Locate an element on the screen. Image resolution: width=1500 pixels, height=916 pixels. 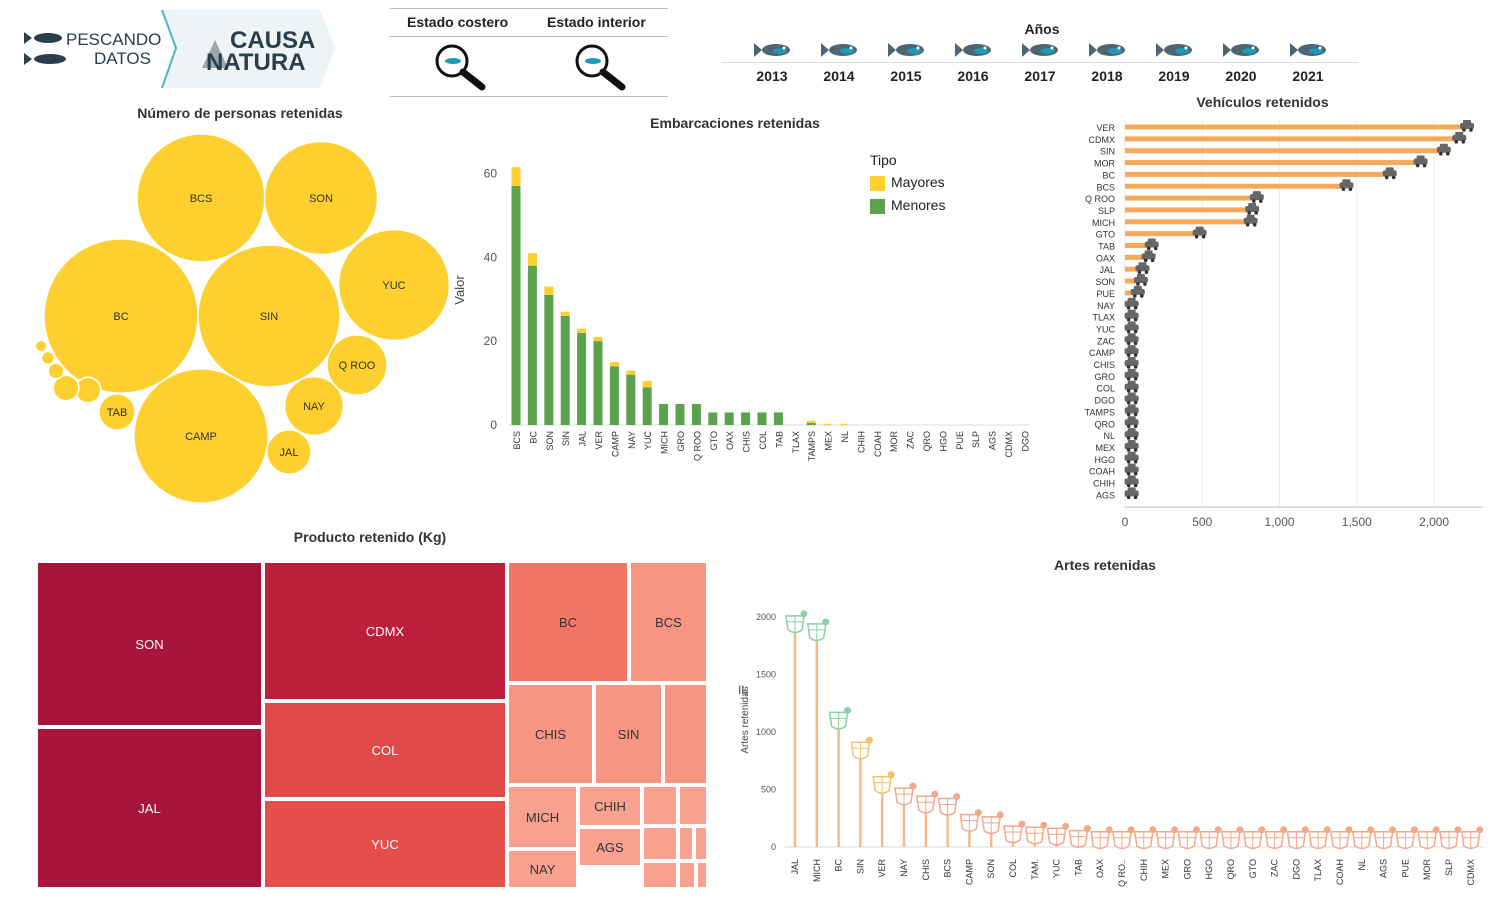
boats-bar-menores-TAMPS is located at coordinates (811, 423).